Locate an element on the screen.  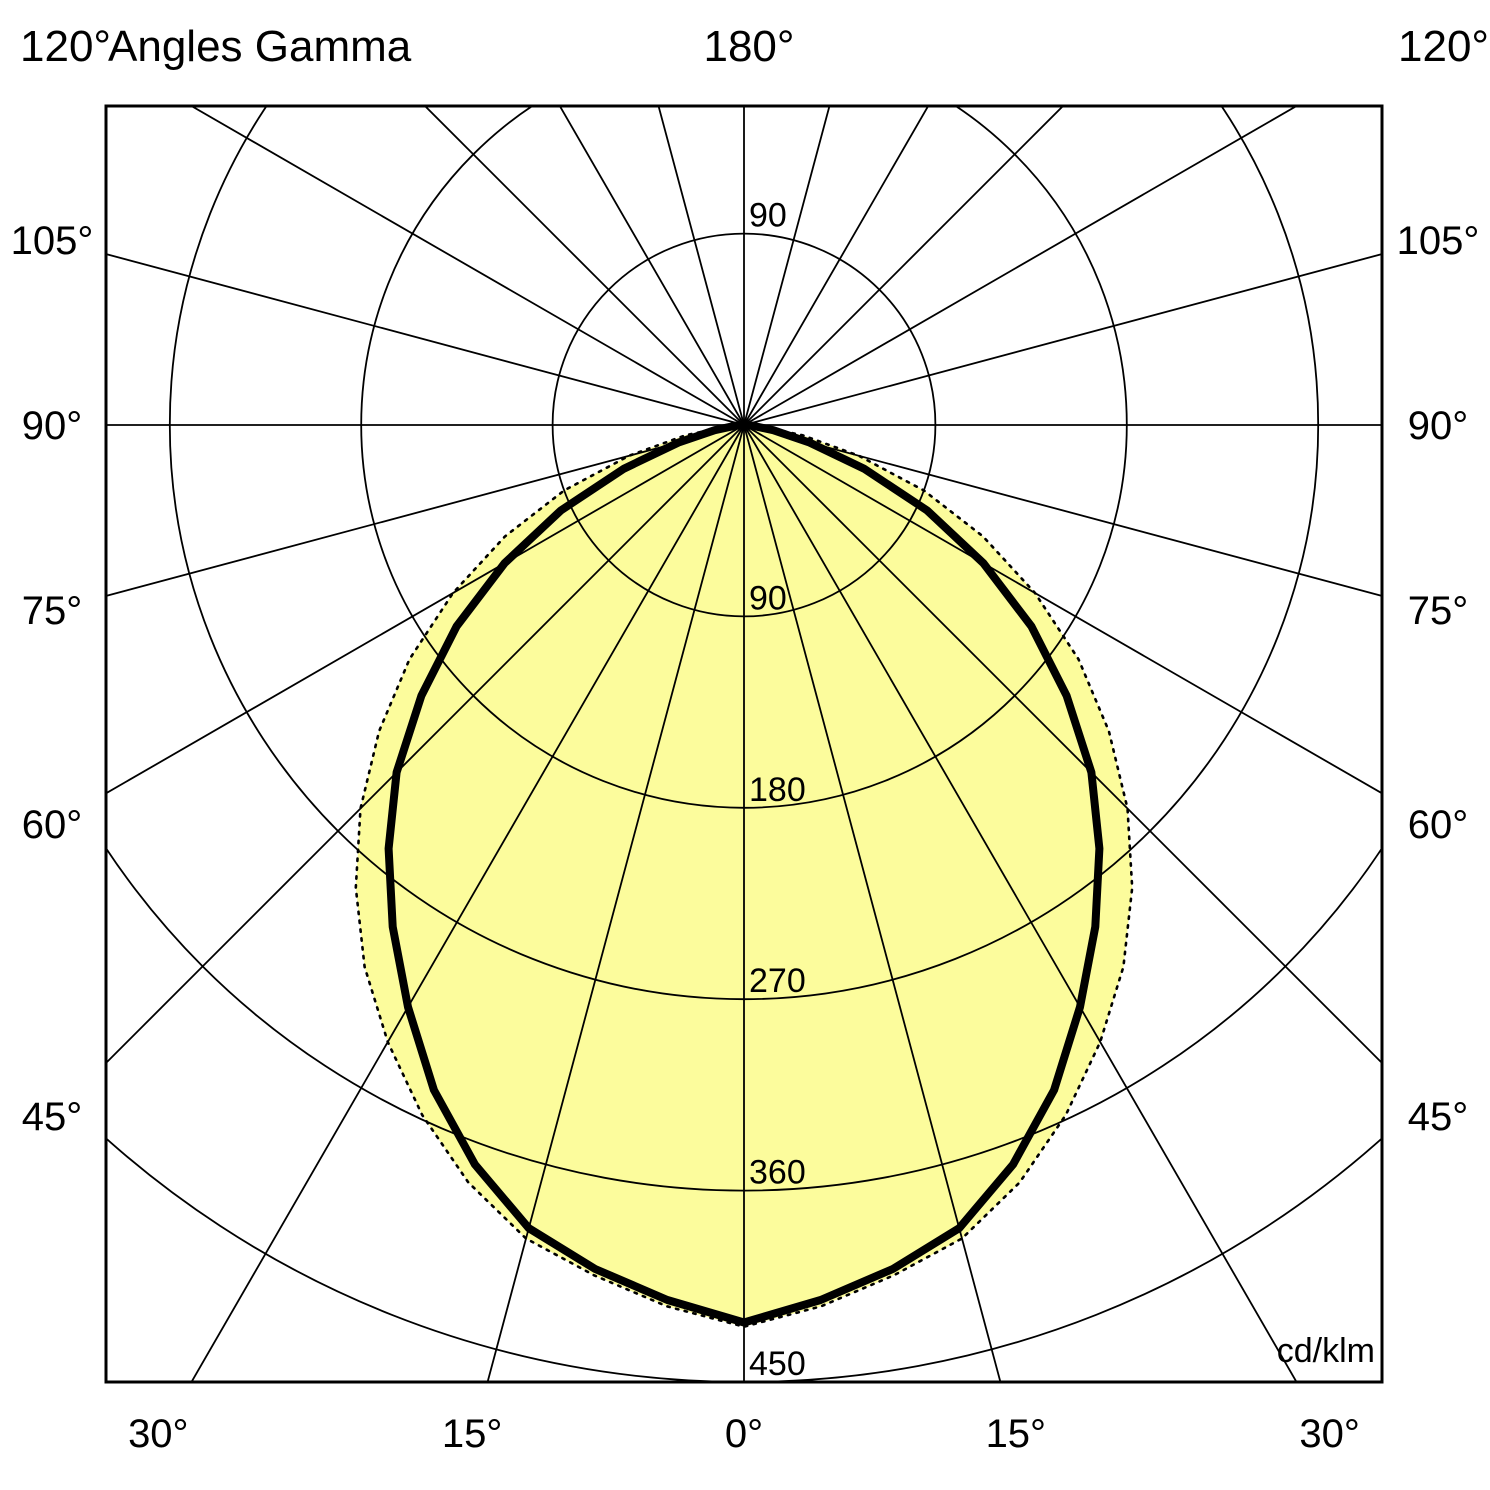
gamma-label-right-105: 105° is located at coordinates (1438, 241).